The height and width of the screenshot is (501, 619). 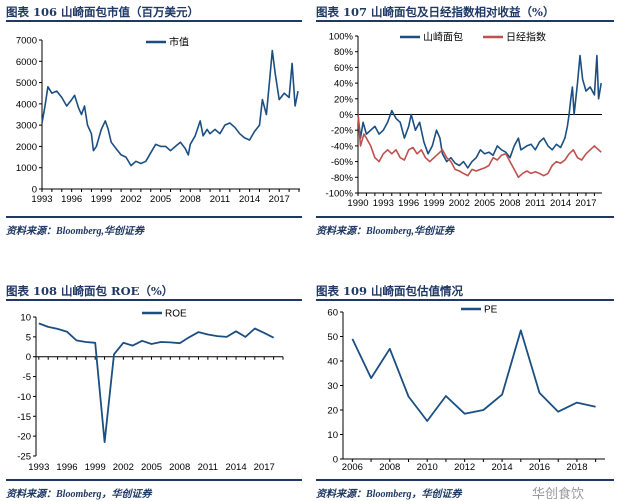 What do you see at coordinates (24, 417) in the screenshot?
I see `y-tick-label: -15` at bounding box center [24, 417].